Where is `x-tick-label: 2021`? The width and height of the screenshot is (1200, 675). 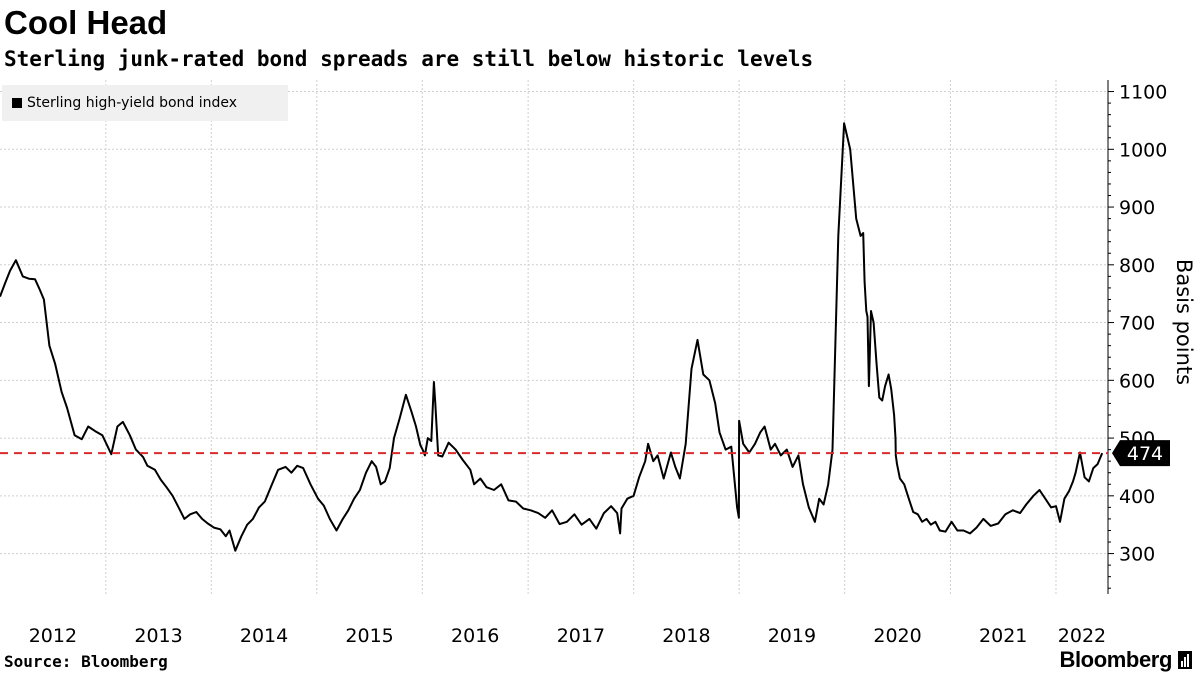
x-tick-label: 2021 is located at coordinates (1003, 636).